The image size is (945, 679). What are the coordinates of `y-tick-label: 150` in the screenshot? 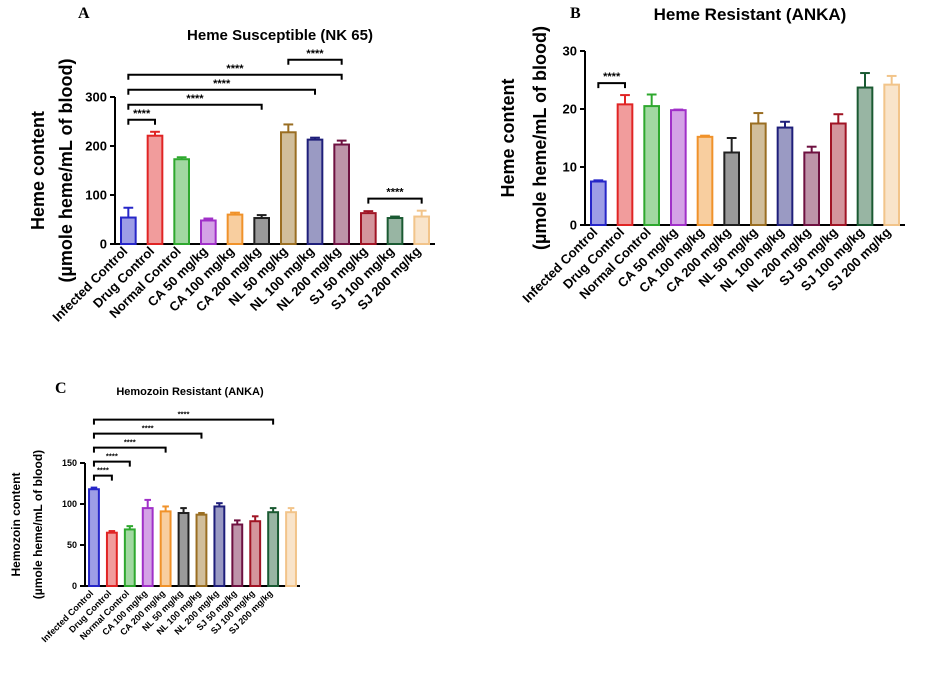 It's located at (69, 463).